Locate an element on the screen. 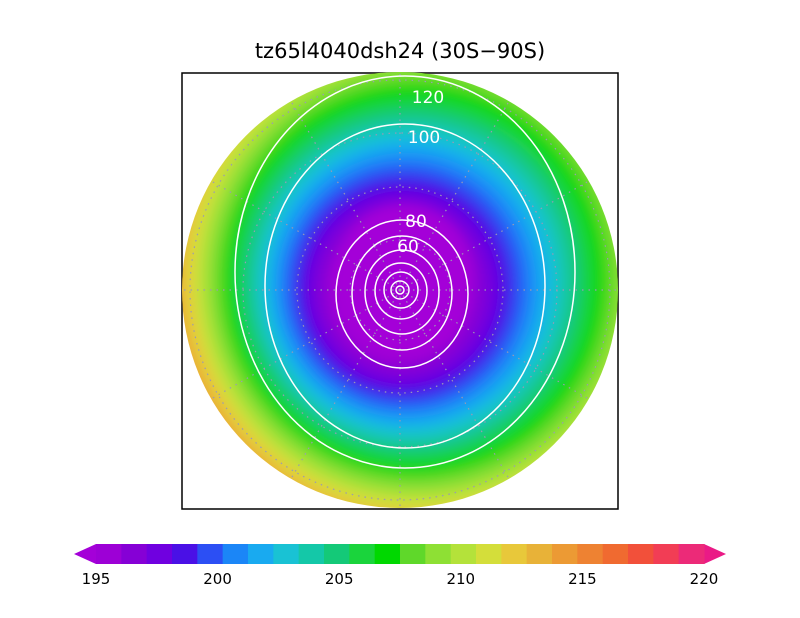  contour-label-120: 120 is located at coordinates (428, 98).